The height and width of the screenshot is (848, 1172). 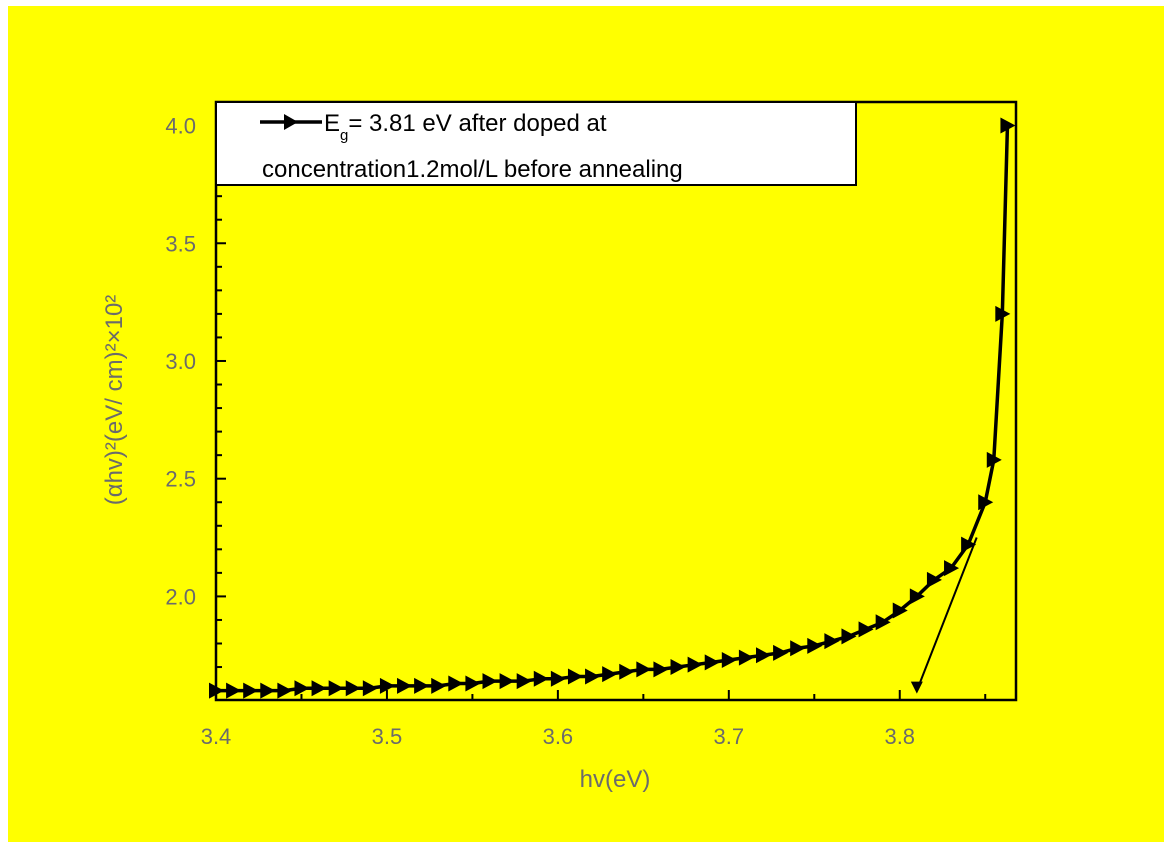 What do you see at coordinates (344, 135) in the screenshot?
I see `legend-subscript: g` at bounding box center [344, 135].